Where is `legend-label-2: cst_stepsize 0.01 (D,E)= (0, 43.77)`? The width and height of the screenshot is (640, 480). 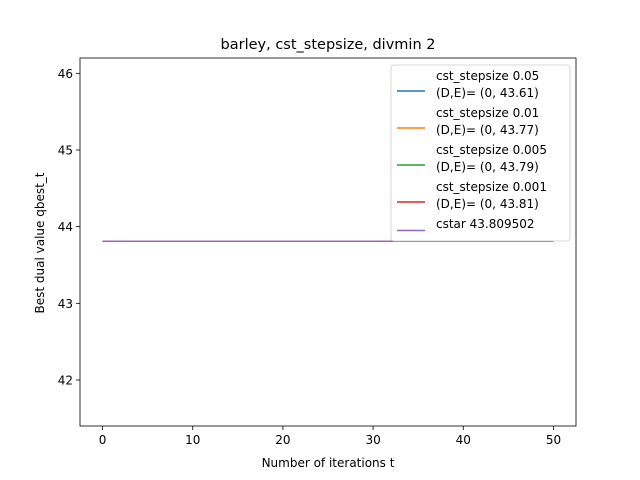
legend-label-2: cst_stepsize 0.01 (D,E)= (0, 43.77) is located at coordinates (487, 121).